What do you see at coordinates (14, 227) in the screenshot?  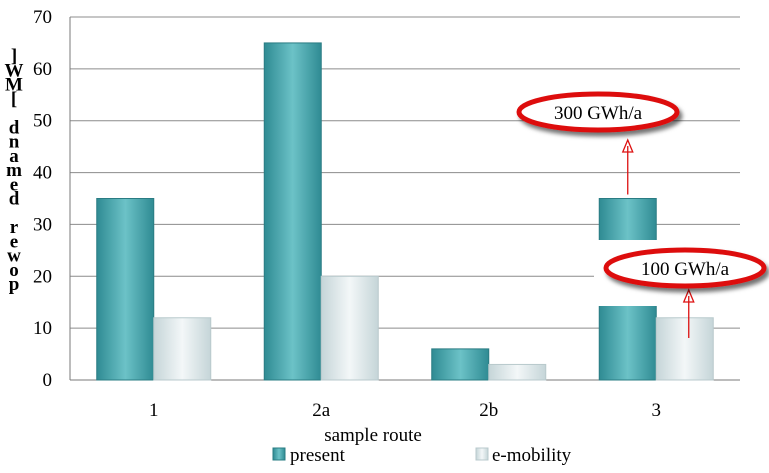 I see `y-axis-title-char: r` at bounding box center [14, 227].